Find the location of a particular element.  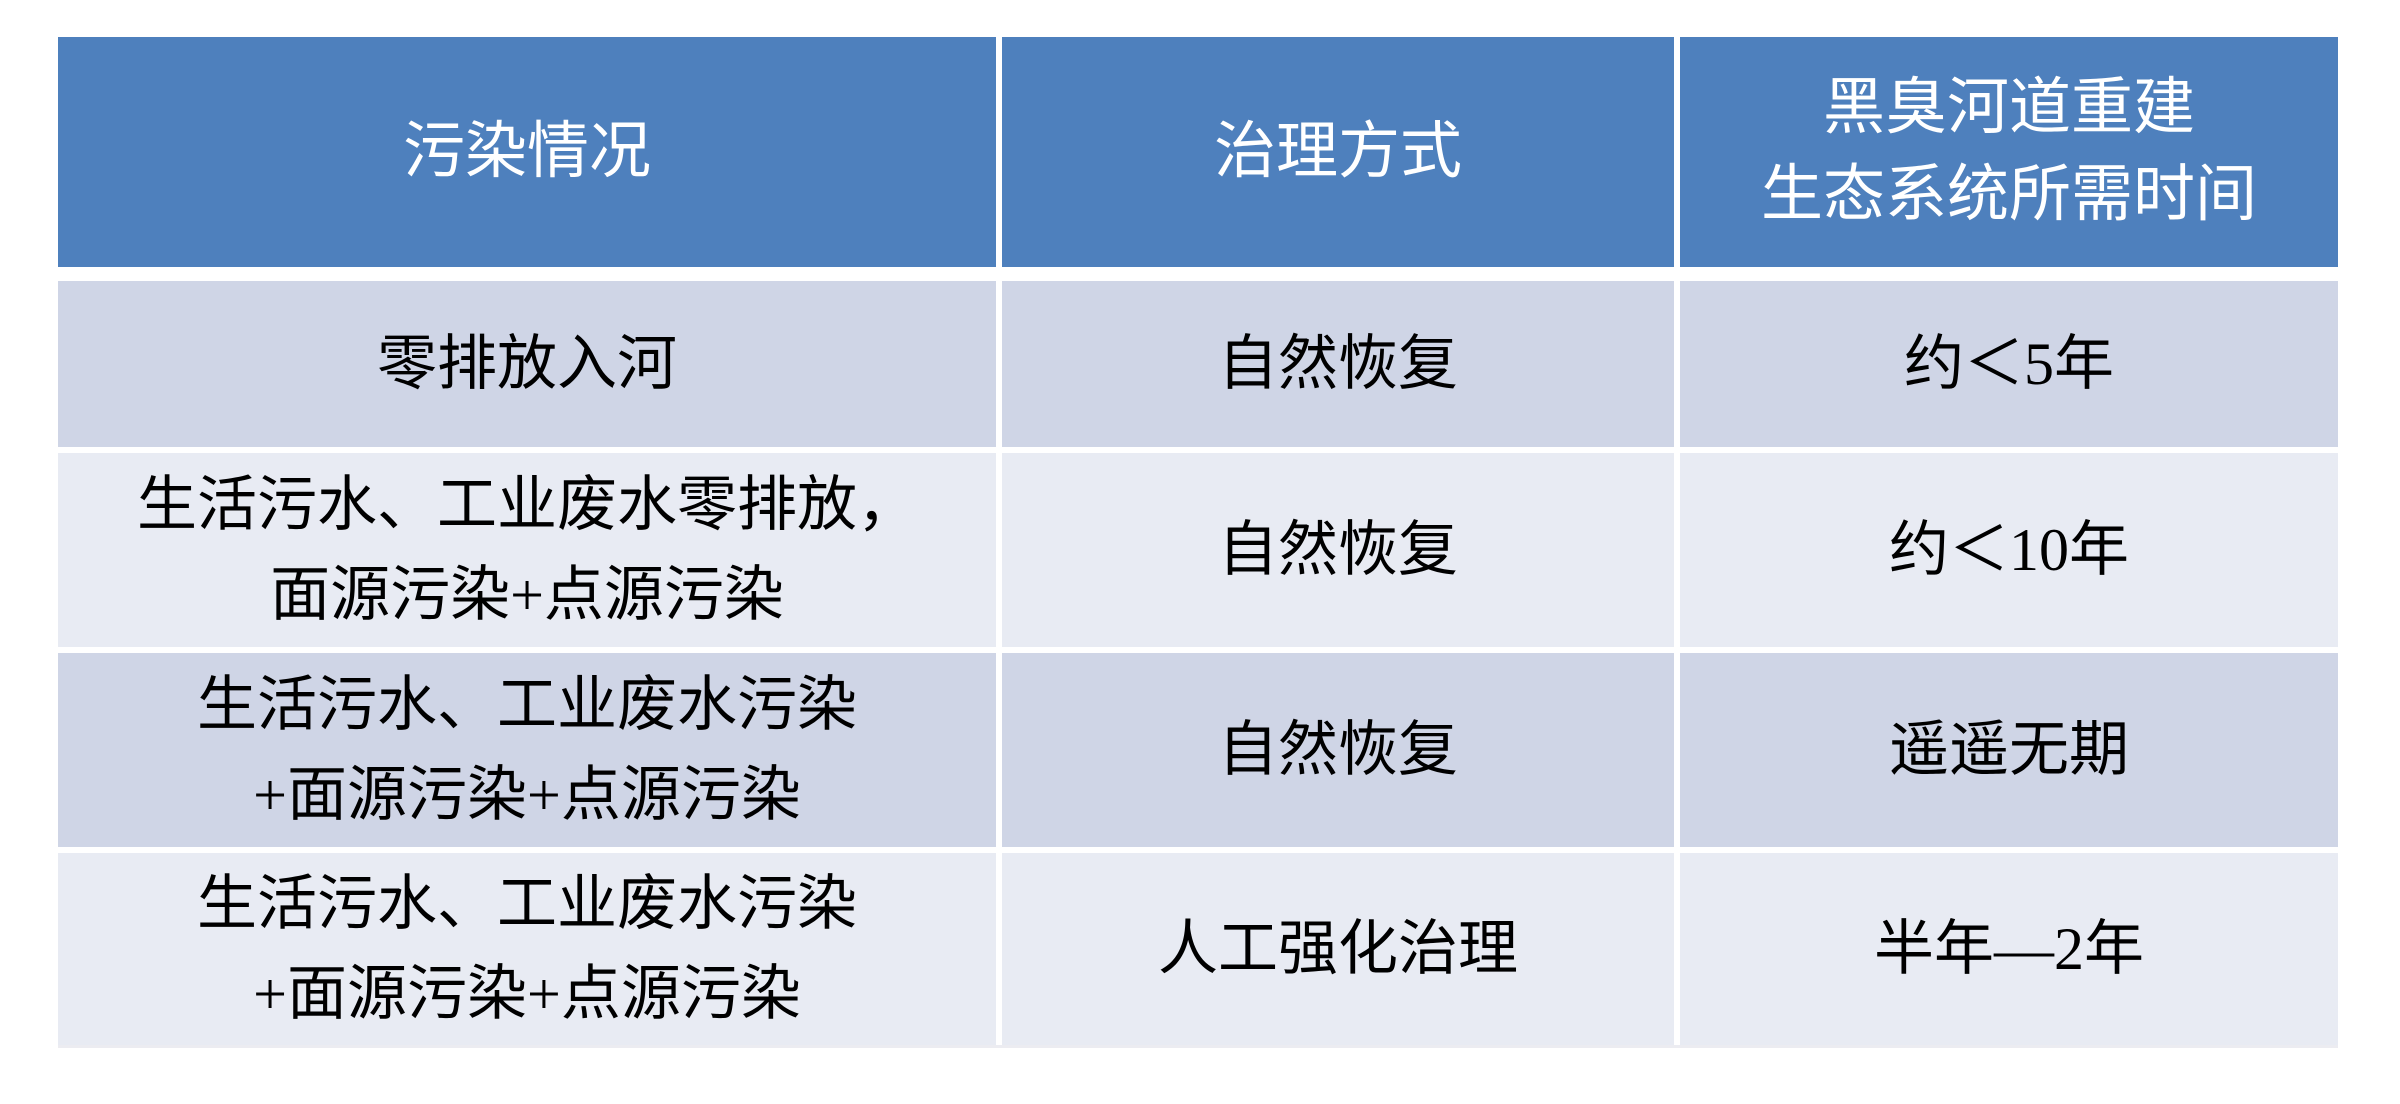

cell-row3-treatment: 自然恢复 is located at coordinates (1338, 750).